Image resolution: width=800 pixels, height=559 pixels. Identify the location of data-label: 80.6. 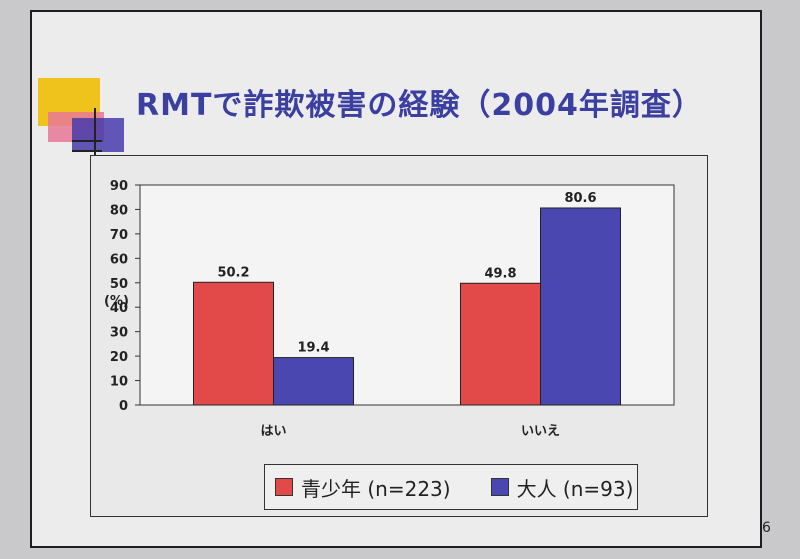
(580, 198).